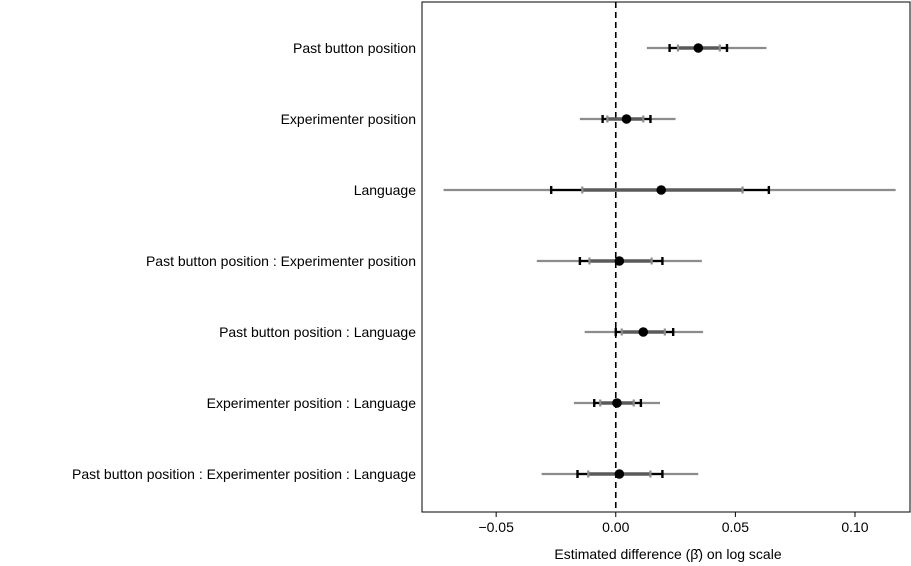 This screenshot has height=566, width=911. What do you see at coordinates (673, 523) in the screenshot?
I see `x-axis: −0.05 0.00 0.05 0.10` at bounding box center [673, 523].